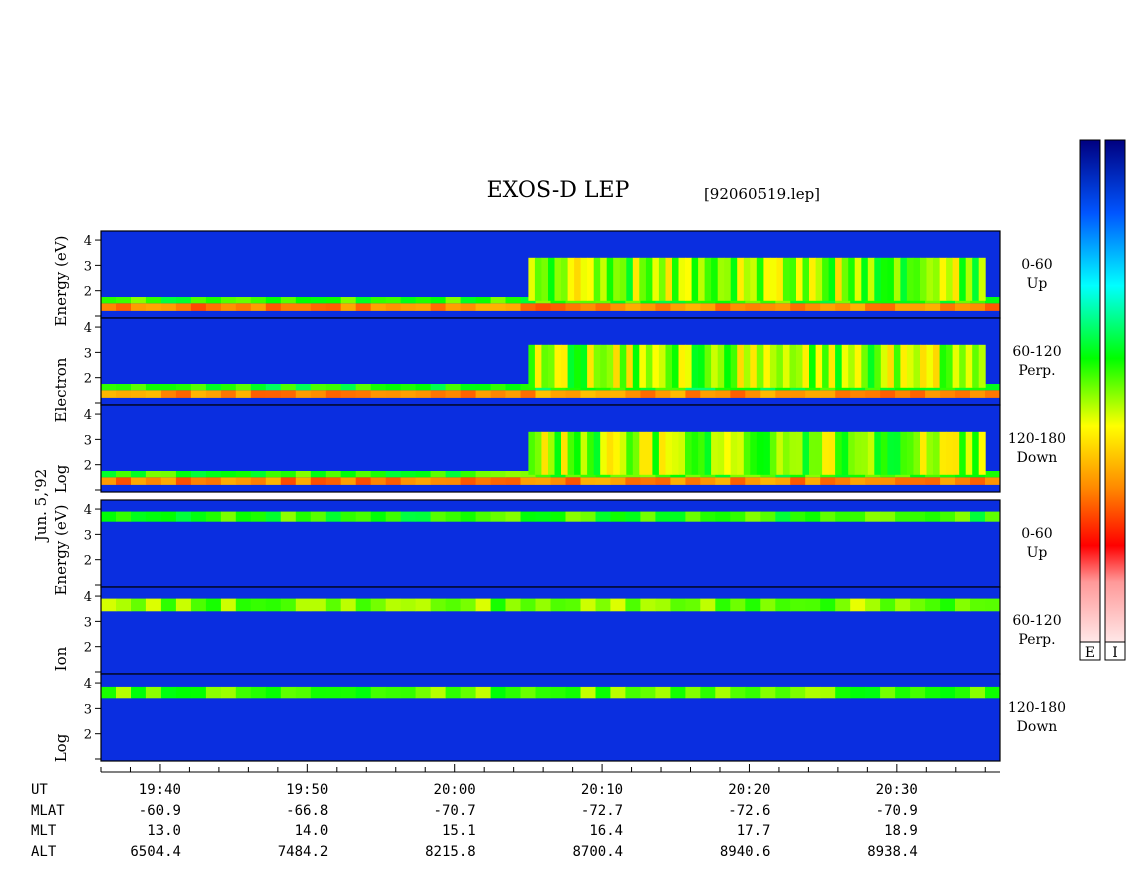  I want to click on y-tick-label: 4, so click(88, 328).